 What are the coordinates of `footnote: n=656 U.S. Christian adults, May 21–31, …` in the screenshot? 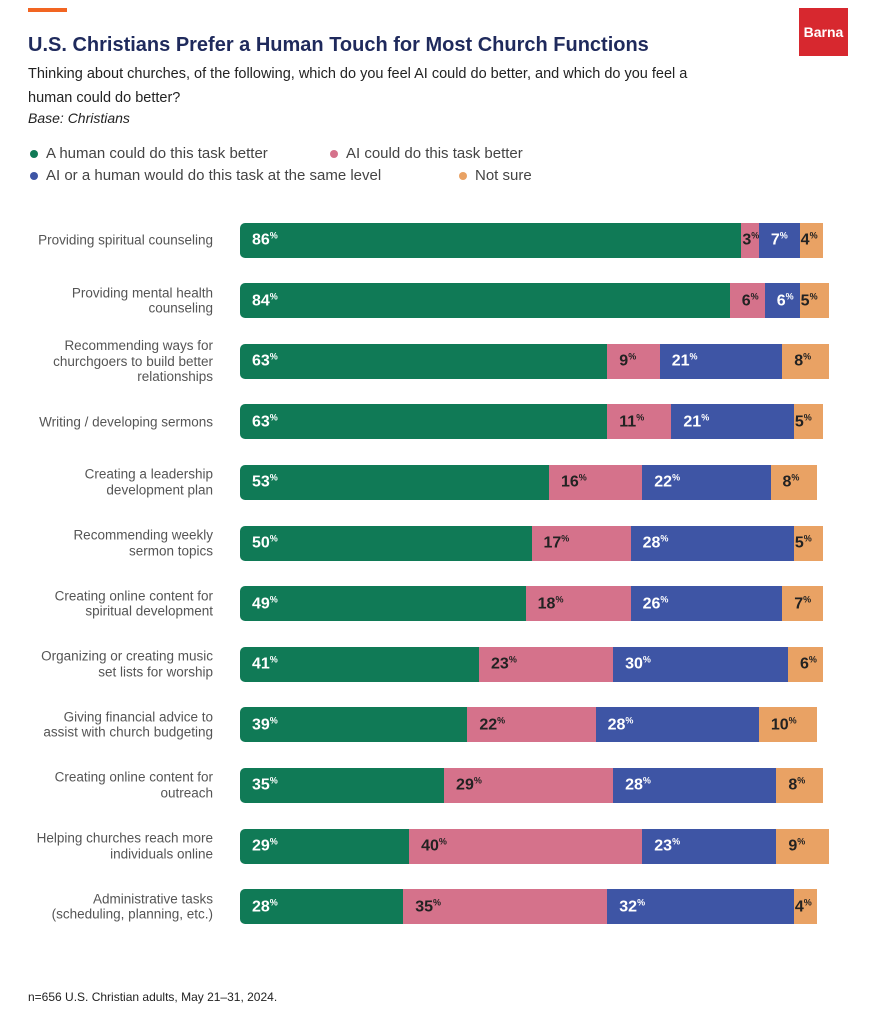 It's located at (153, 997).